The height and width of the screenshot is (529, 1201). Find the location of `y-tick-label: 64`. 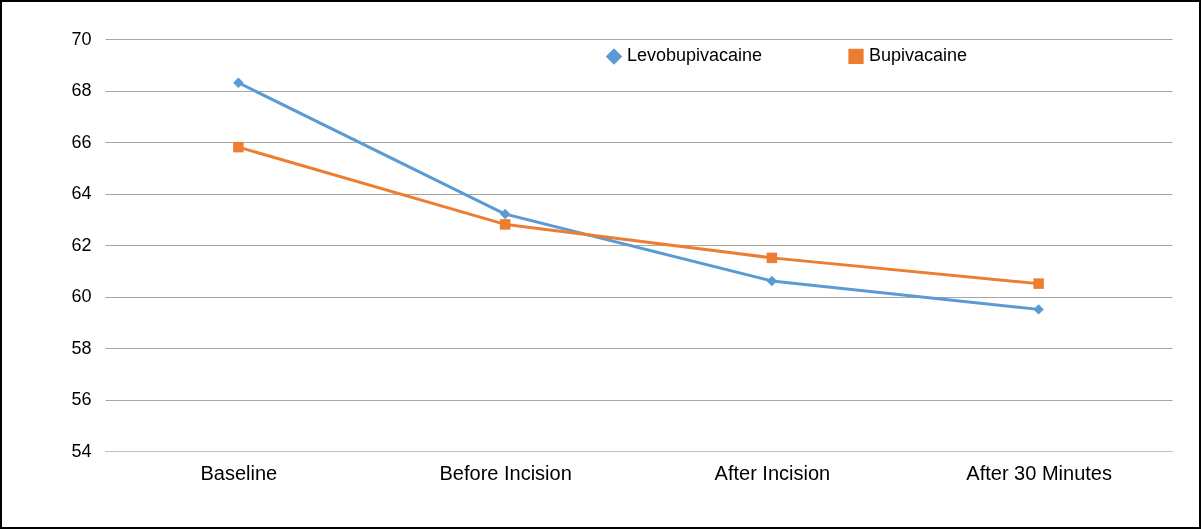

y-tick-label: 64 is located at coordinates (81, 193).